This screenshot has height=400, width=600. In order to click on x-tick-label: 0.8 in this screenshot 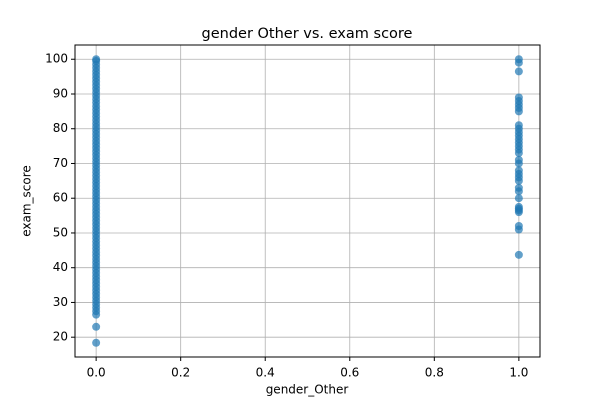, I will do `click(434, 373)`.